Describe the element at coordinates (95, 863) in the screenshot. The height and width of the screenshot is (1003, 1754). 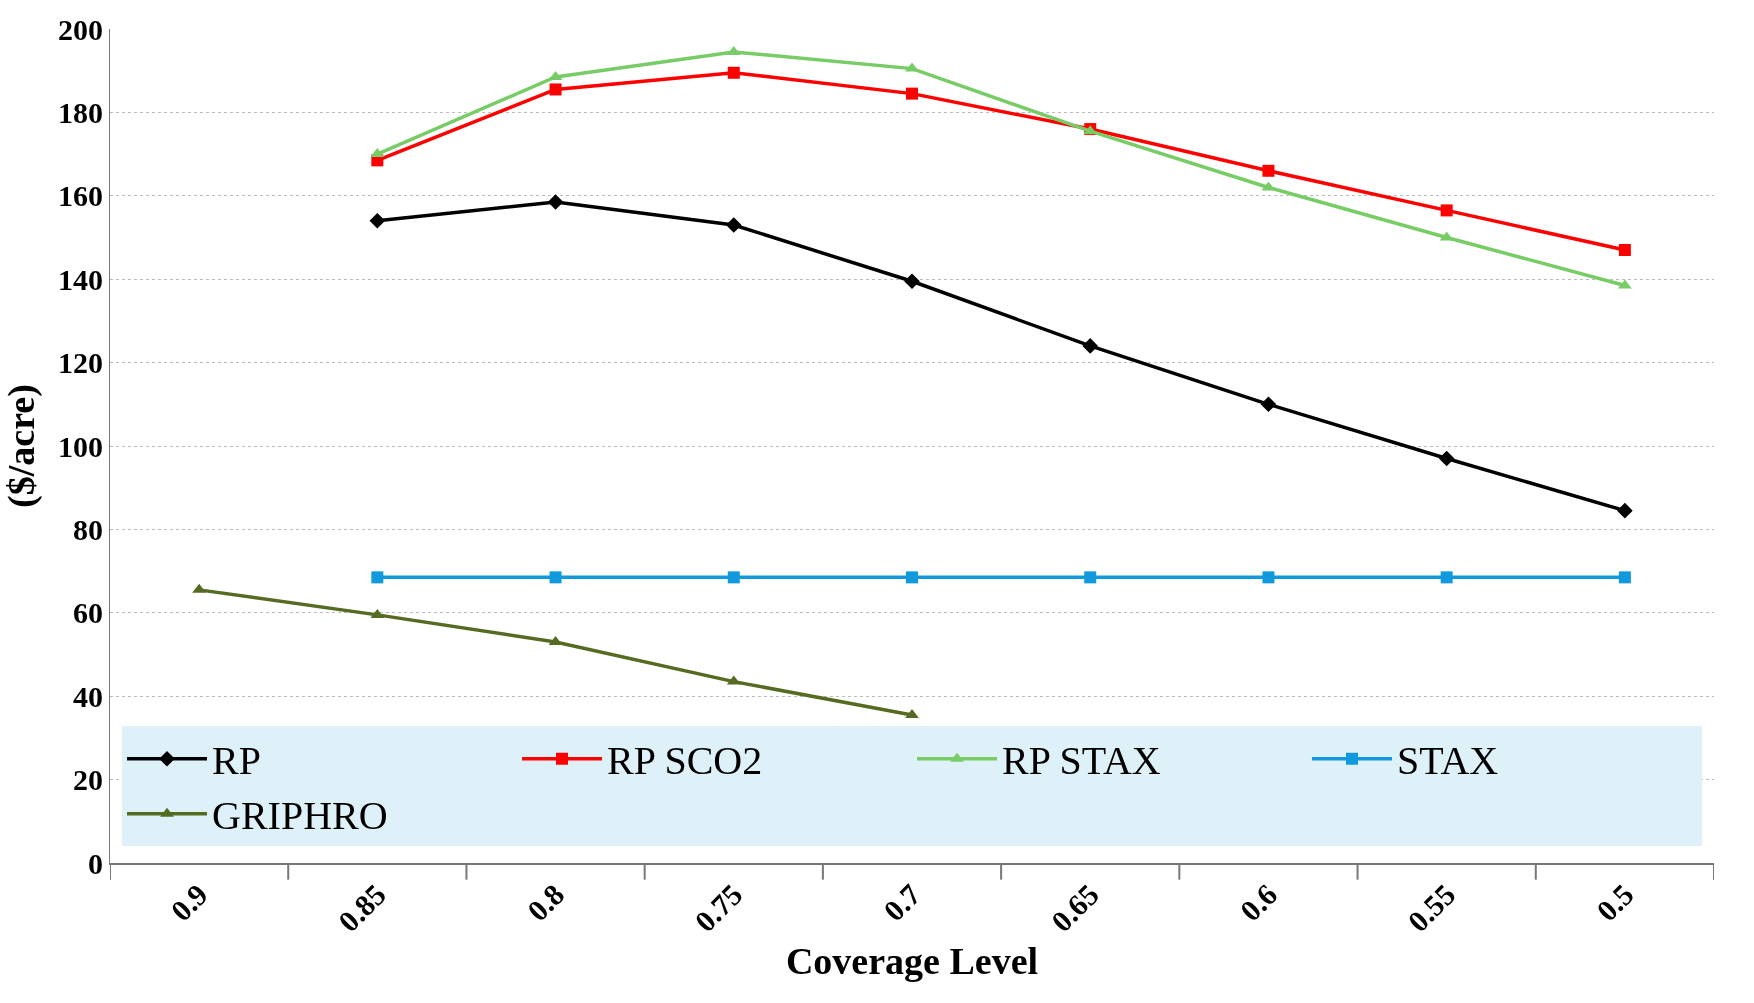
I see `y-tick-label: 0` at that location.